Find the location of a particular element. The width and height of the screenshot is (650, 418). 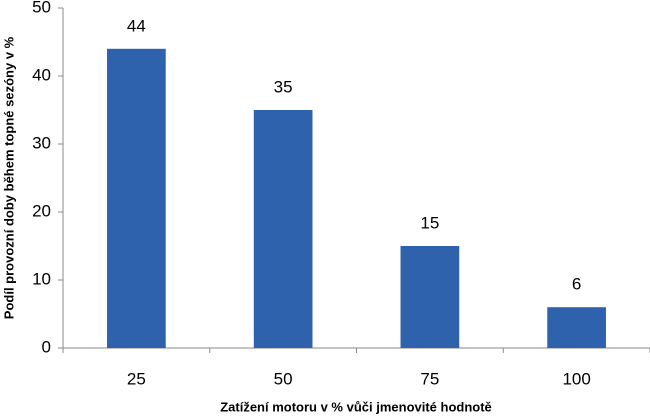

data-label: 15 is located at coordinates (429, 222).